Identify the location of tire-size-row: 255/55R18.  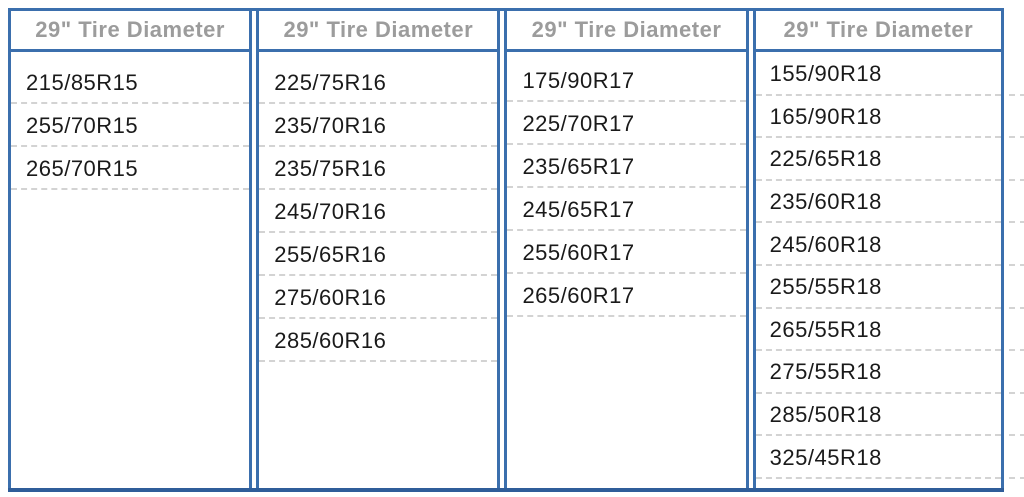
(889, 287).